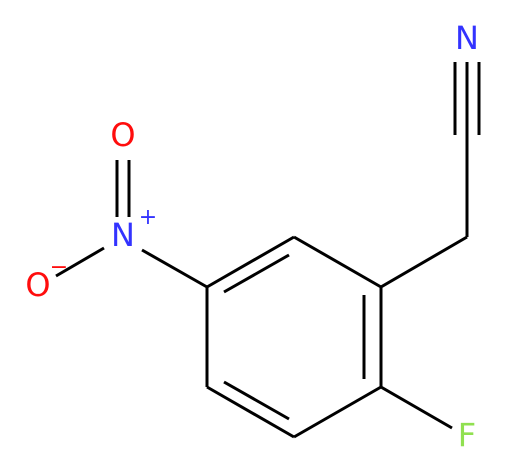 The height and width of the screenshot is (473, 510). Describe the element at coordinates (467, 435) in the screenshot. I see `atom-label: F` at that location.